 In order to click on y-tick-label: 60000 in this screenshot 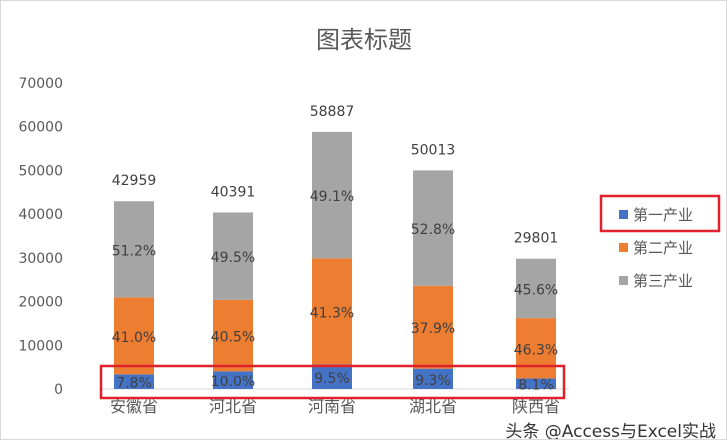, I will do `click(40, 128)`.